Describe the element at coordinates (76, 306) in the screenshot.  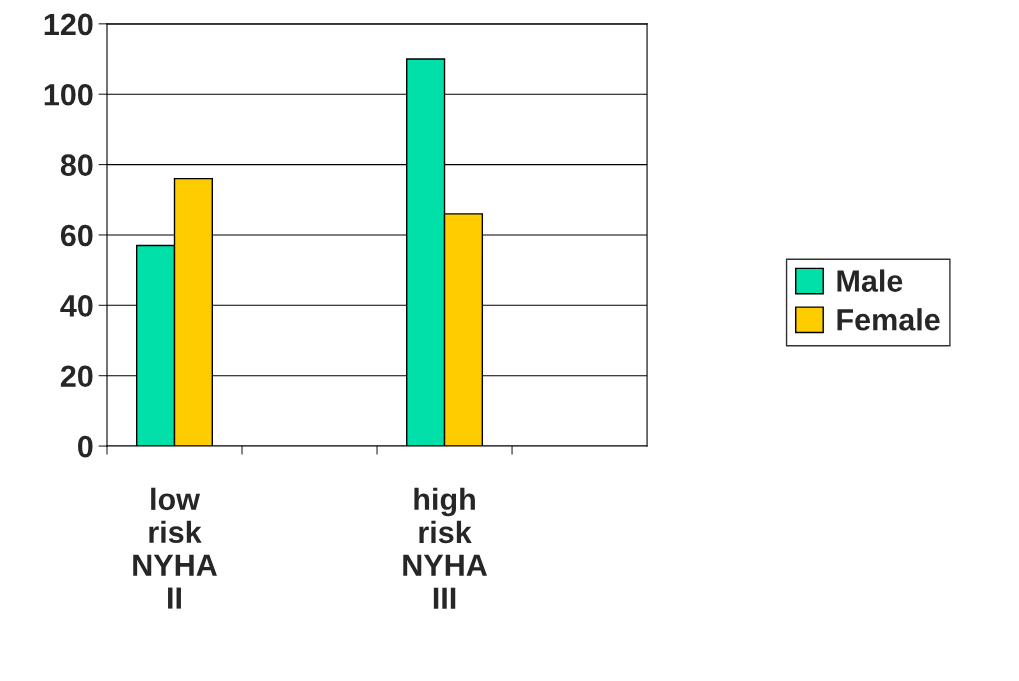
I see `y-tick-label: 40` at that location.